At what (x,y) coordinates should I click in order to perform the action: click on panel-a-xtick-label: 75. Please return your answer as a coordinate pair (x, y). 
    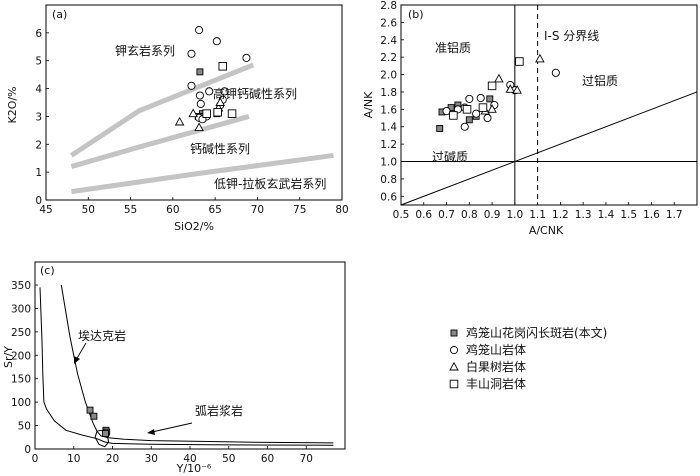
    Looking at the image, I should click on (299, 210).